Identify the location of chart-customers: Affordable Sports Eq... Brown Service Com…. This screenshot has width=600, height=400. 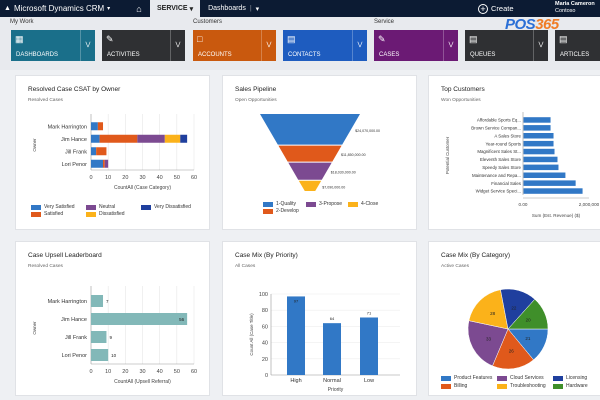
(522, 165).